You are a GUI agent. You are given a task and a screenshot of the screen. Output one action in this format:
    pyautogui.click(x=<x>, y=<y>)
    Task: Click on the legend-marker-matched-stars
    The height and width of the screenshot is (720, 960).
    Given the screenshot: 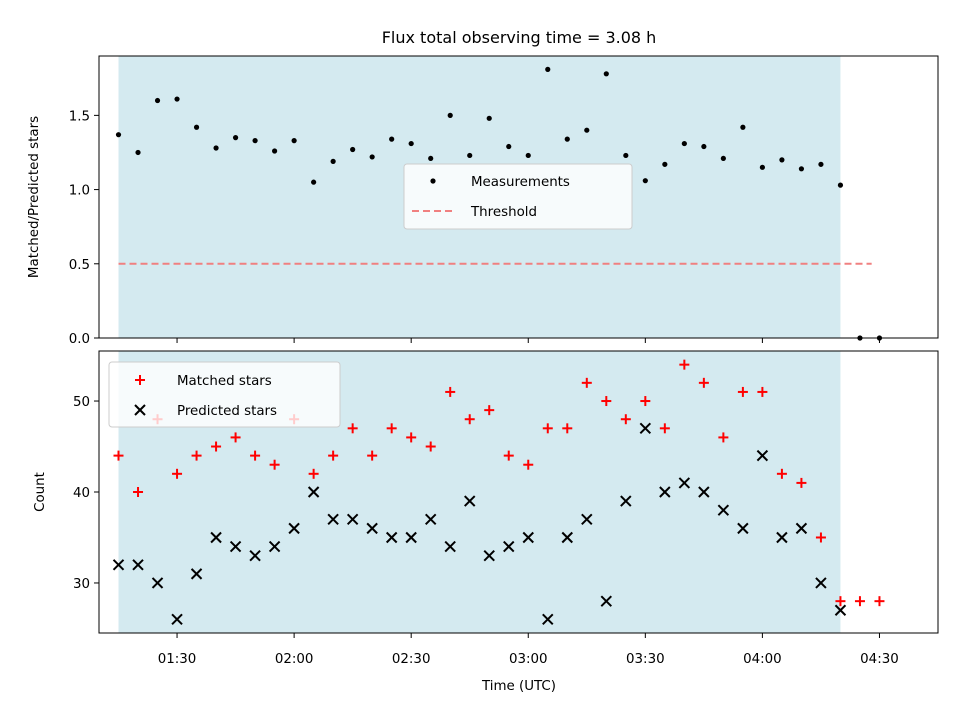 What is the action you would take?
    pyautogui.click(x=140, y=380)
    